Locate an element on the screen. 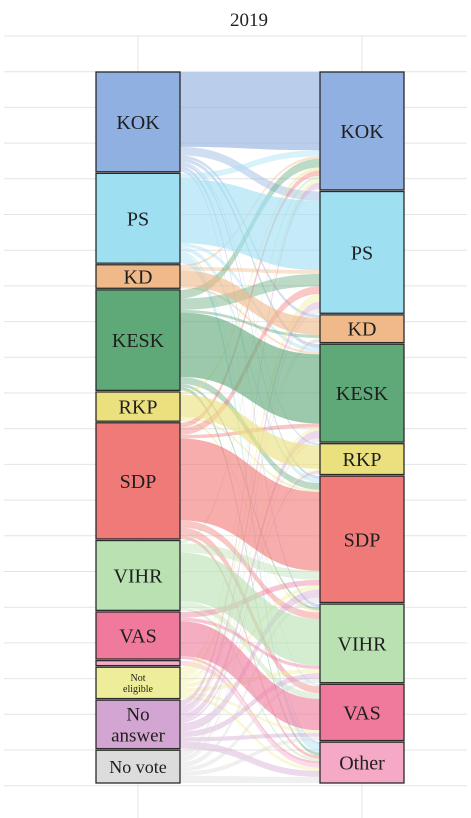 The height and width of the screenshot is (818, 471). flow-link-not_eligible-to-kesk is located at coordinates (250, 555).